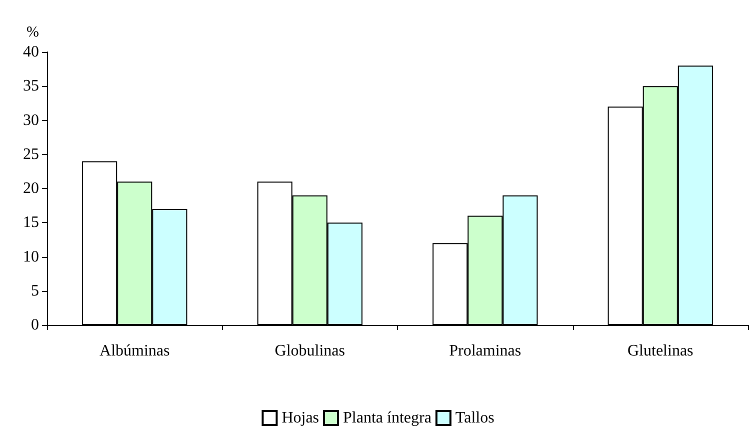  I want to click on y-tick-label: 20, so click(31, 188).